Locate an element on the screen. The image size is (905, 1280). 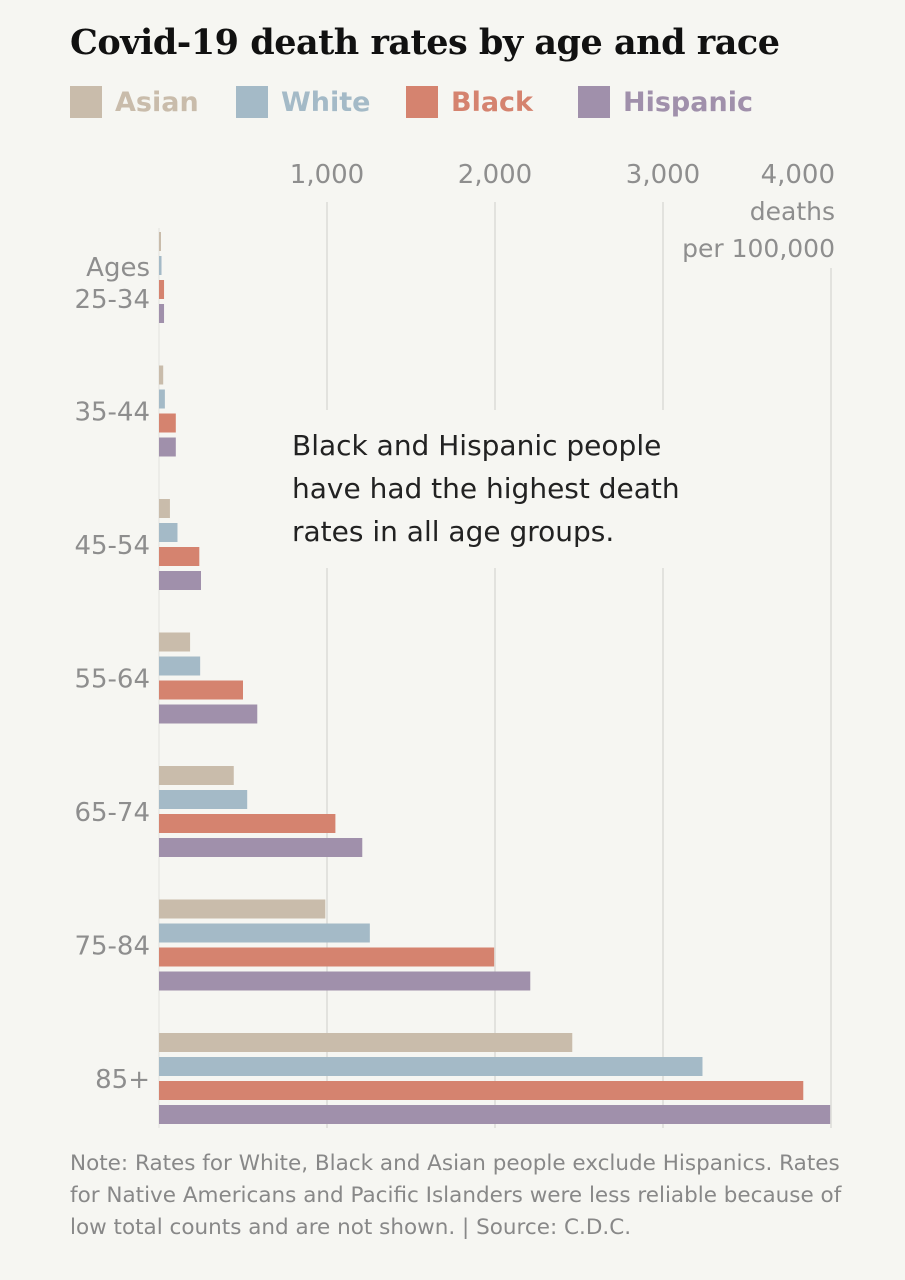
legend-label-black: Black is located at coordinates (492, 102).